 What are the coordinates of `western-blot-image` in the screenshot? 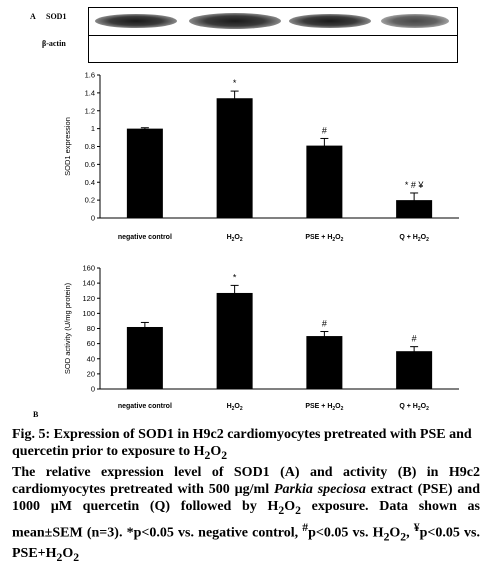 It's located at (273, 35).